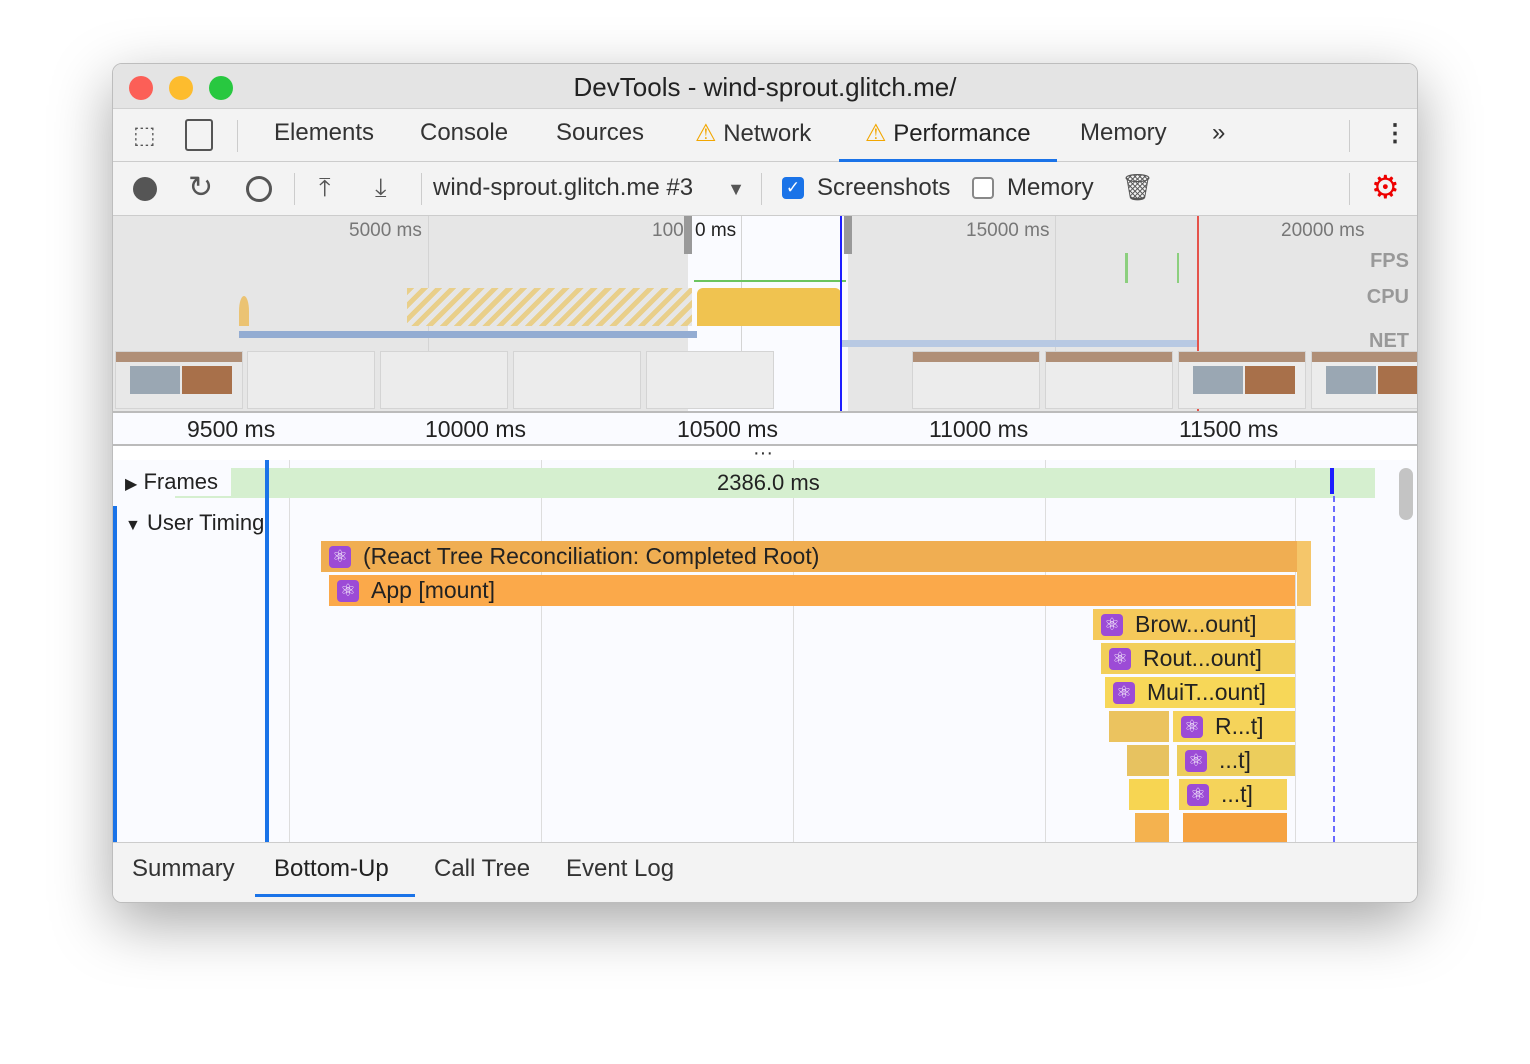 The image size is (1530, 1064). Describe the element at coordinates (1123, 132) in the screenshot. I see `tab-memory: Memory` at that location.